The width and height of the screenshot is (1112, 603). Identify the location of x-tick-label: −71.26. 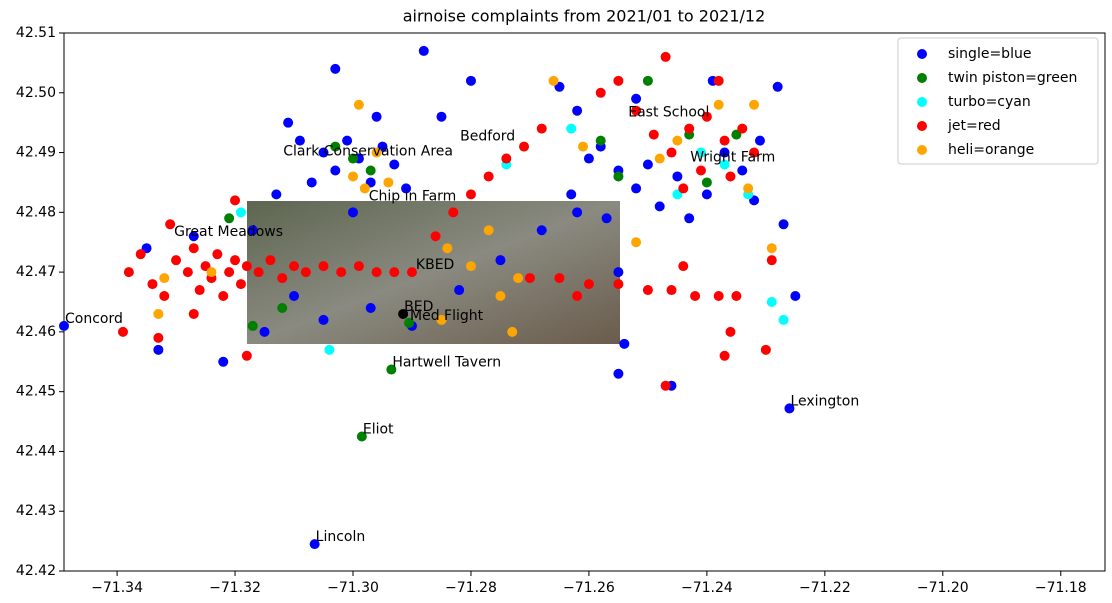
(589, 588).